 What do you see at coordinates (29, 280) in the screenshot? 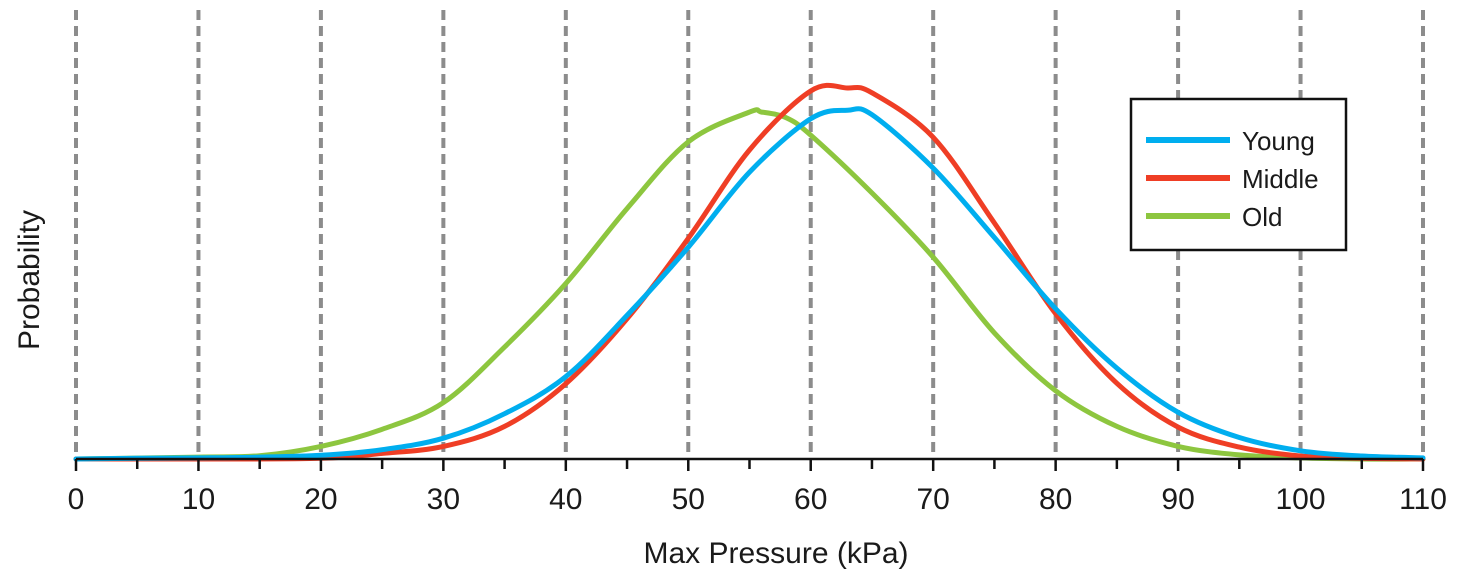
I see `y-axis-label: Probability` at bounding box center [29, 280].